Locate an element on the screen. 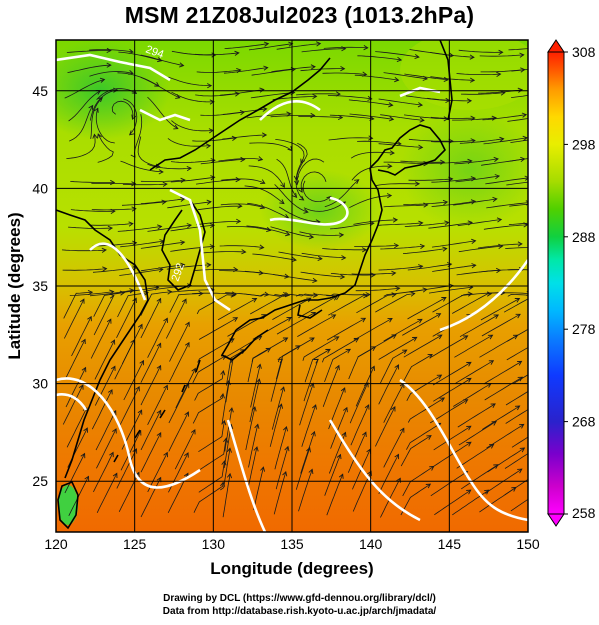  y-tick-label: 25 is located at coordinates (40, 481).